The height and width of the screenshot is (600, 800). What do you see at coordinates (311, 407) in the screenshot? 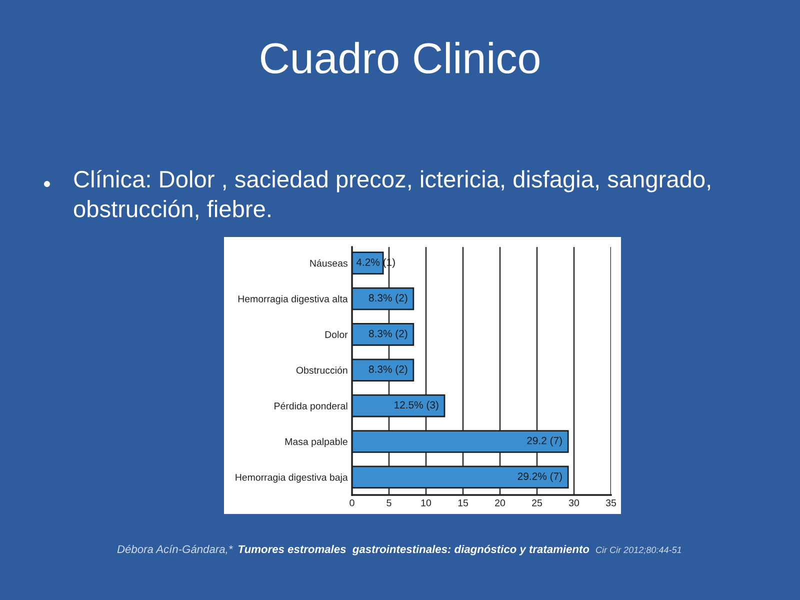
I see `y-tick-label: Pérdida ponderal` at bounding box center [311, 407].